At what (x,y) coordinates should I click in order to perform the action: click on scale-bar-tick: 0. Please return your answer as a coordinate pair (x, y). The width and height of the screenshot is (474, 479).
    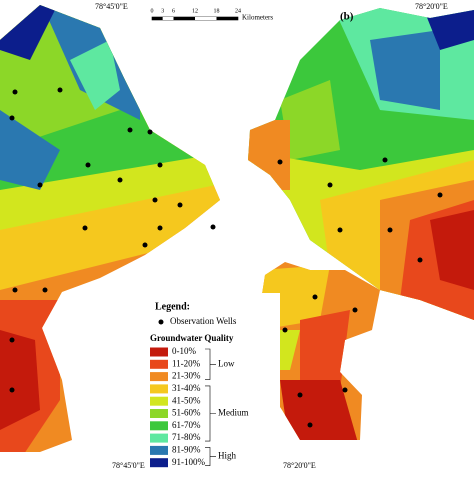
    Looking at the image, I should click on (152, 11).